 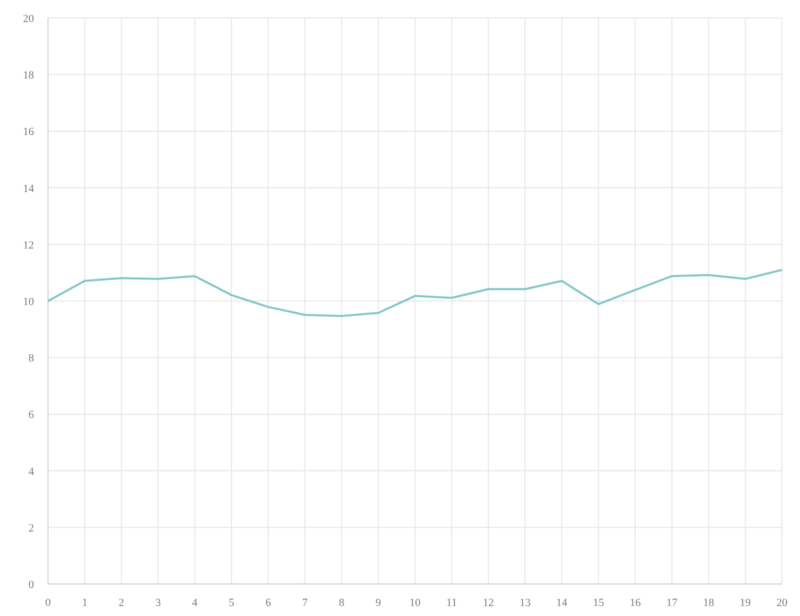 What do you see at coordinates (28, 19) in the screenshot?
I see `y-tick-label: 20` at bounding box center [28, 19].